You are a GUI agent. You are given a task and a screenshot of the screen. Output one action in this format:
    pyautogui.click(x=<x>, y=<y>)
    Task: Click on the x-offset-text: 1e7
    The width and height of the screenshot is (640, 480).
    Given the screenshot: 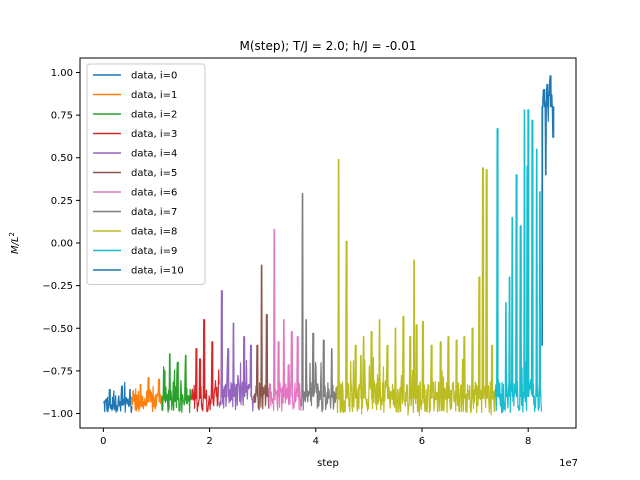 What is the action you would take?
    pyautogui.click(x=568, y=463)
    